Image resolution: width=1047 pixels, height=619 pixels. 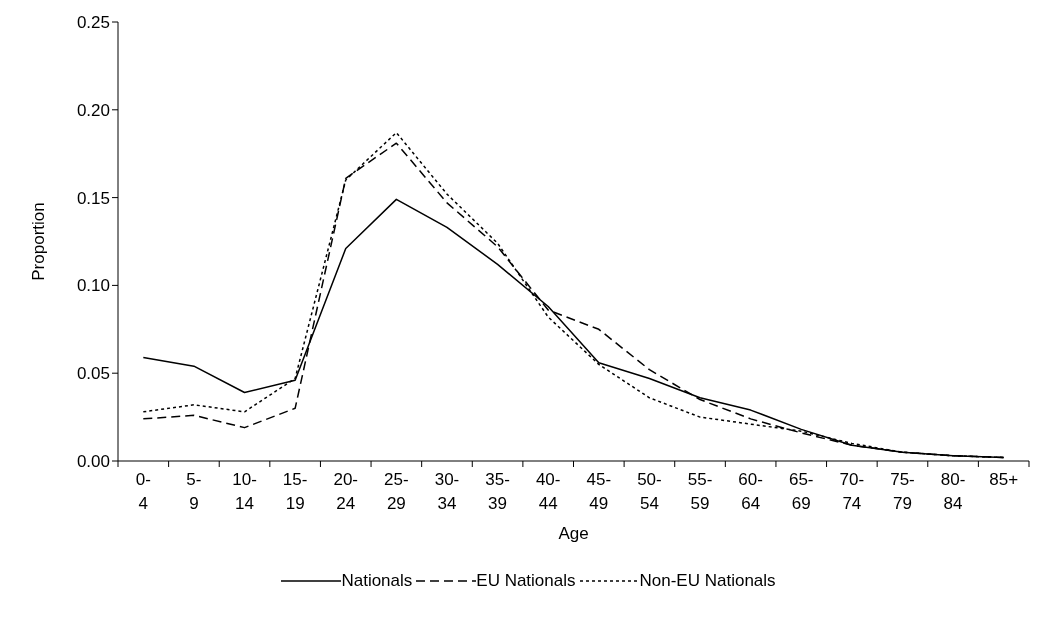 What do you see at coordinates (700, 491) in the screenshot?
I see `x-tick-label: 55-59` at bounding box center [700, 491].